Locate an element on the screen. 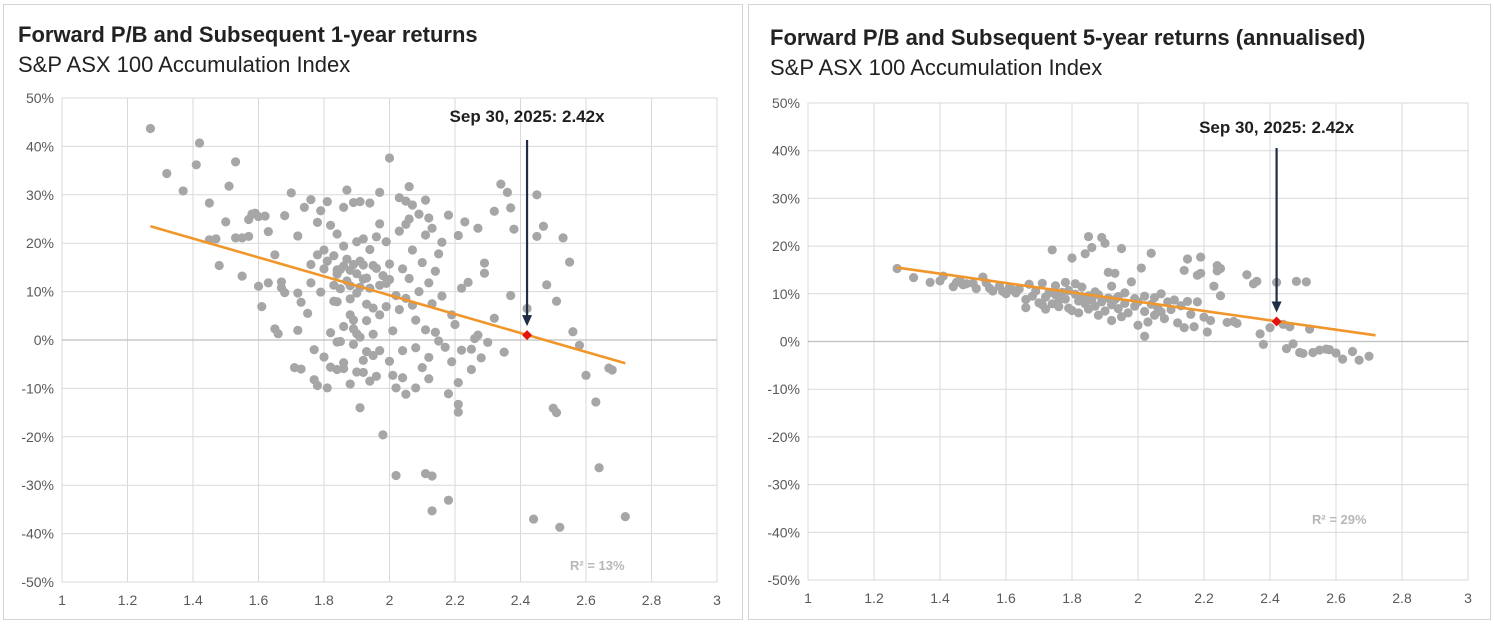  x-tick-label: 1.6 is located at coordinates (259, 600).